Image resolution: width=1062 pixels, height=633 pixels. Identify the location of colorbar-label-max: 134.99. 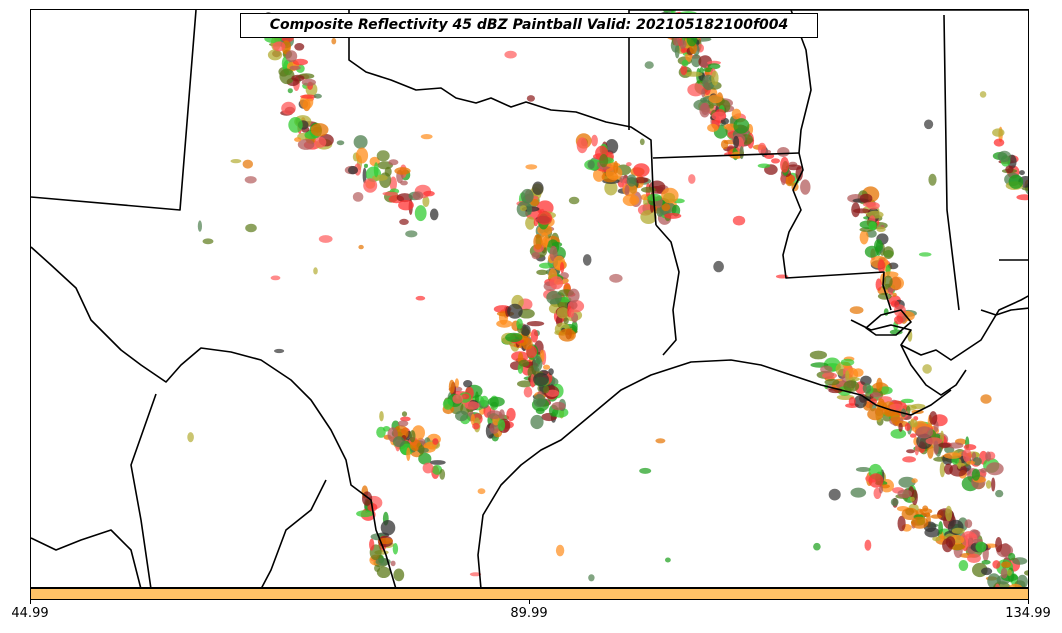
(1028, 613).